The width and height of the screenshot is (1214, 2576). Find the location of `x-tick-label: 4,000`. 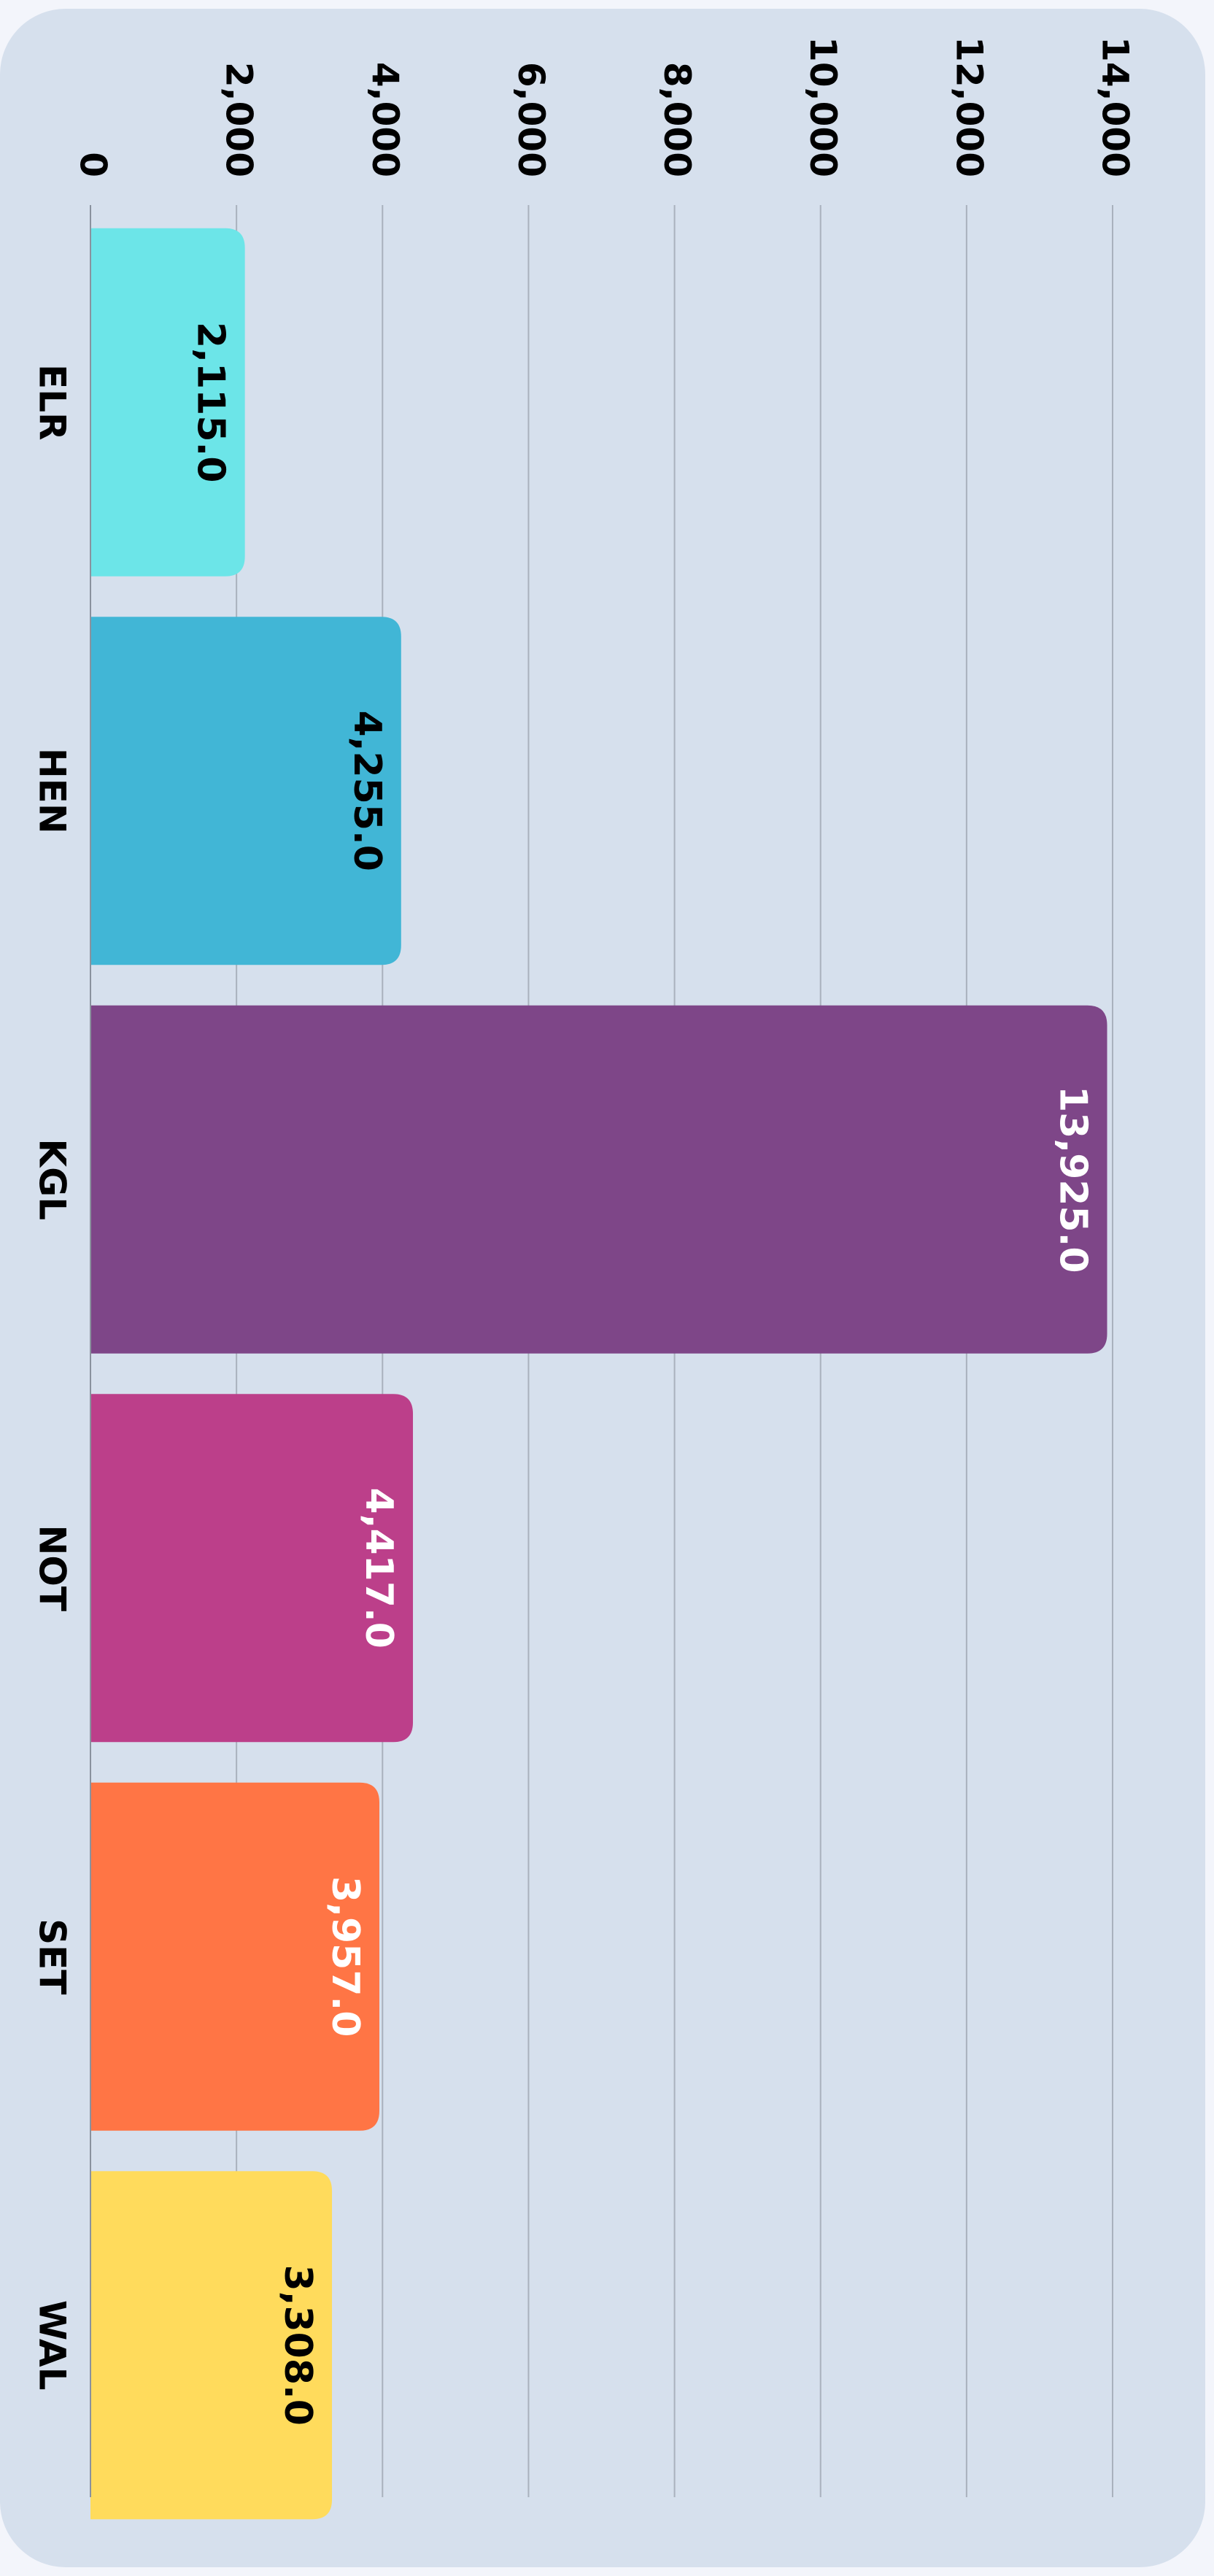

x-tick-label: 4,000 is located at coordinates (385, 119).